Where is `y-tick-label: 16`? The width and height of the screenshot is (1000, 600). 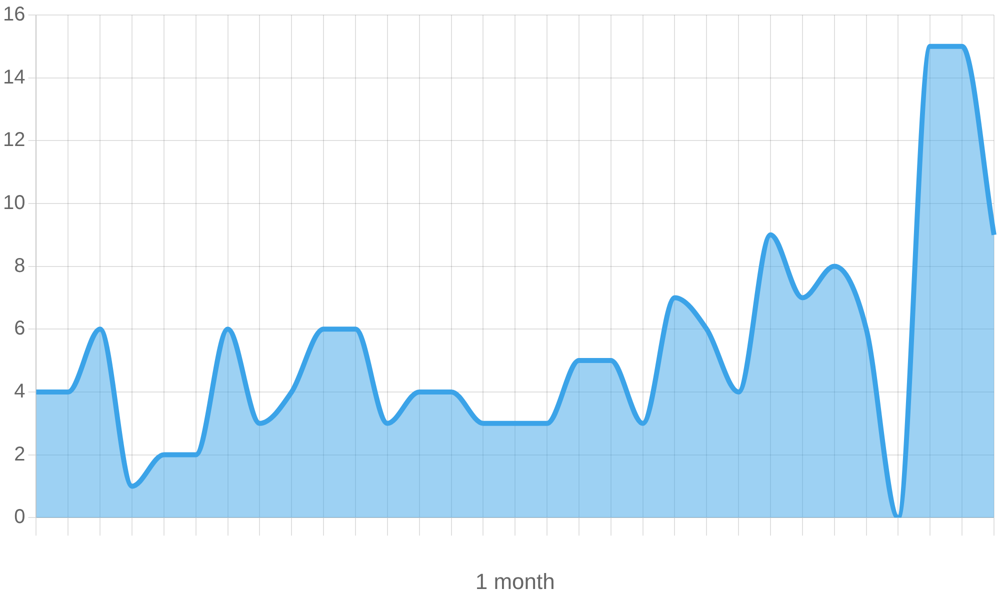
y-tick-label: 16 is located at coordinates (14, 15).